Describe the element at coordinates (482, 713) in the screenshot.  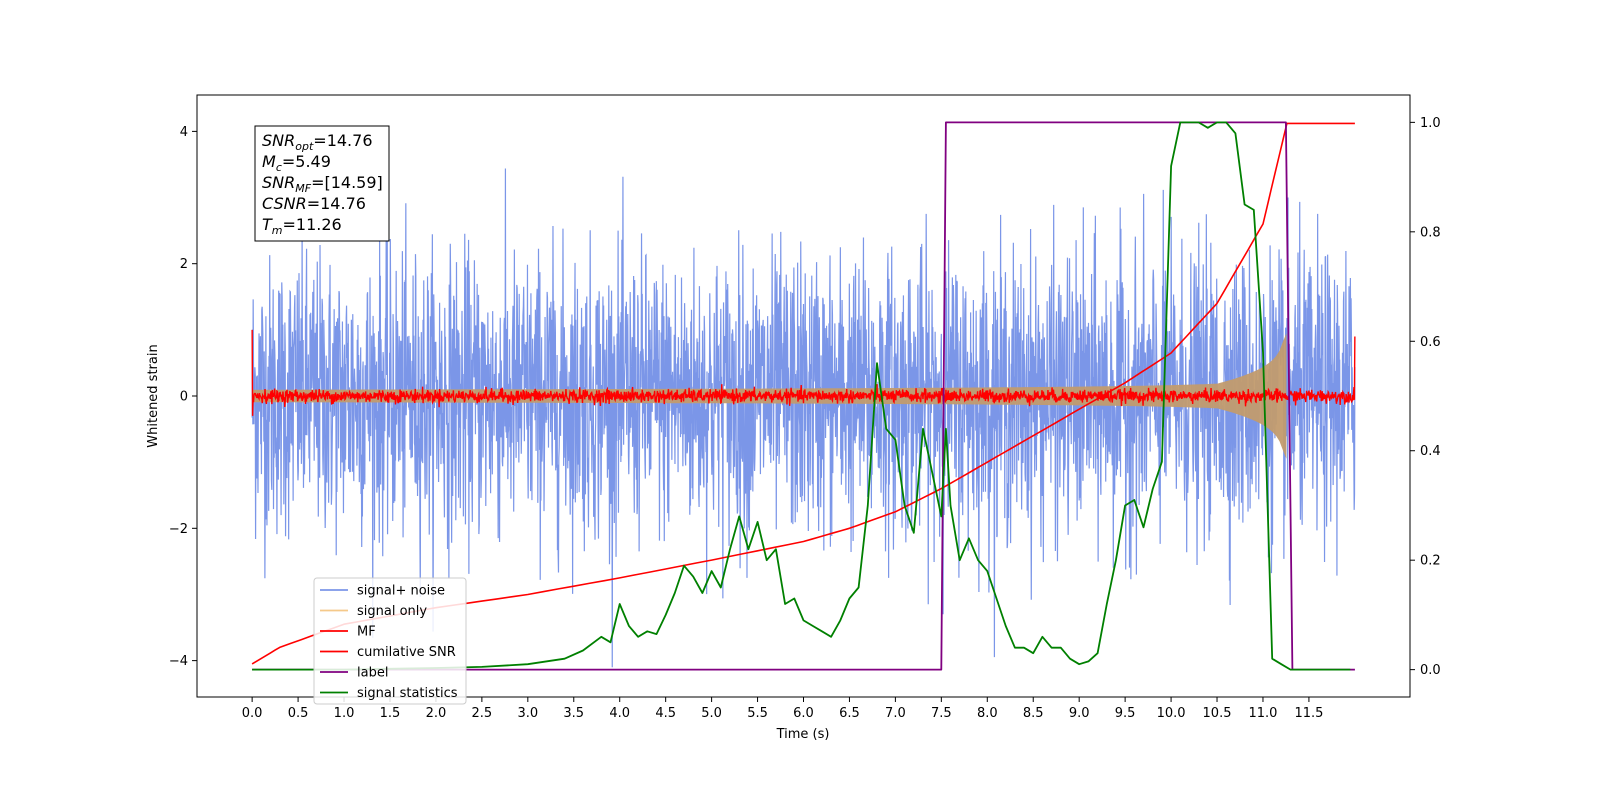
I see `x-tick-label: 2.5` at that location.